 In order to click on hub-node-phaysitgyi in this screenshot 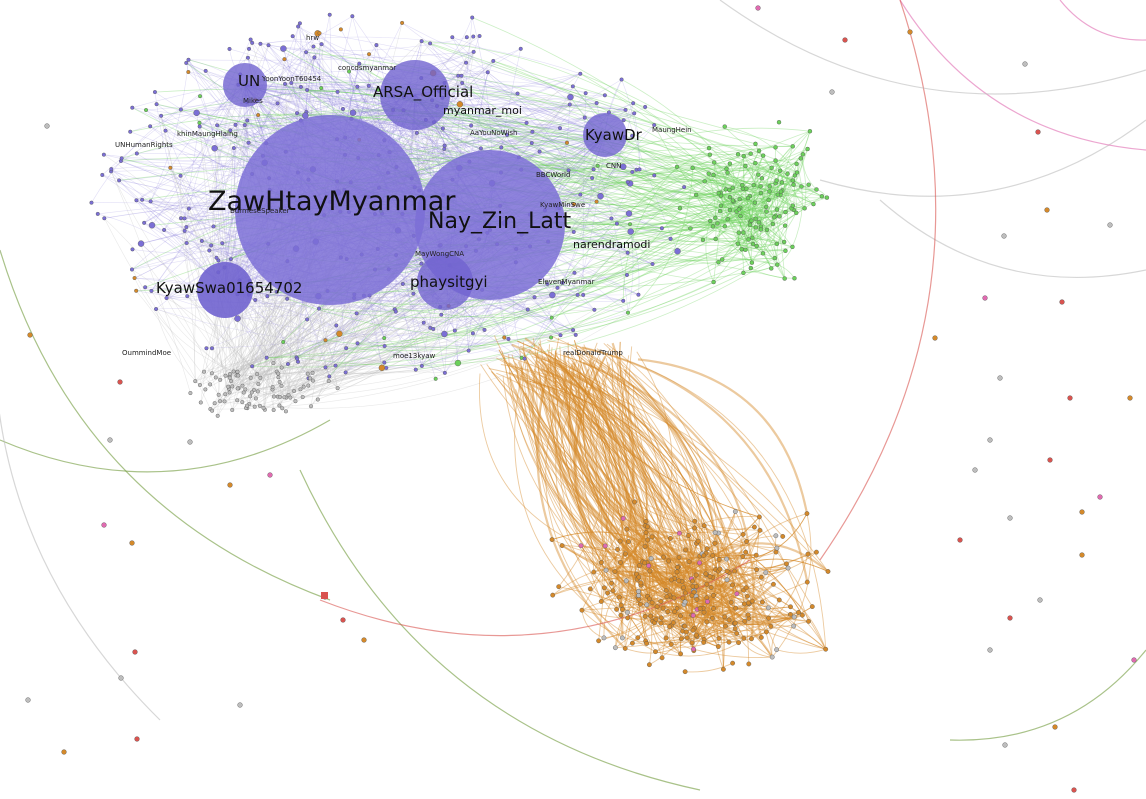, I will do `click(445, 282)`.